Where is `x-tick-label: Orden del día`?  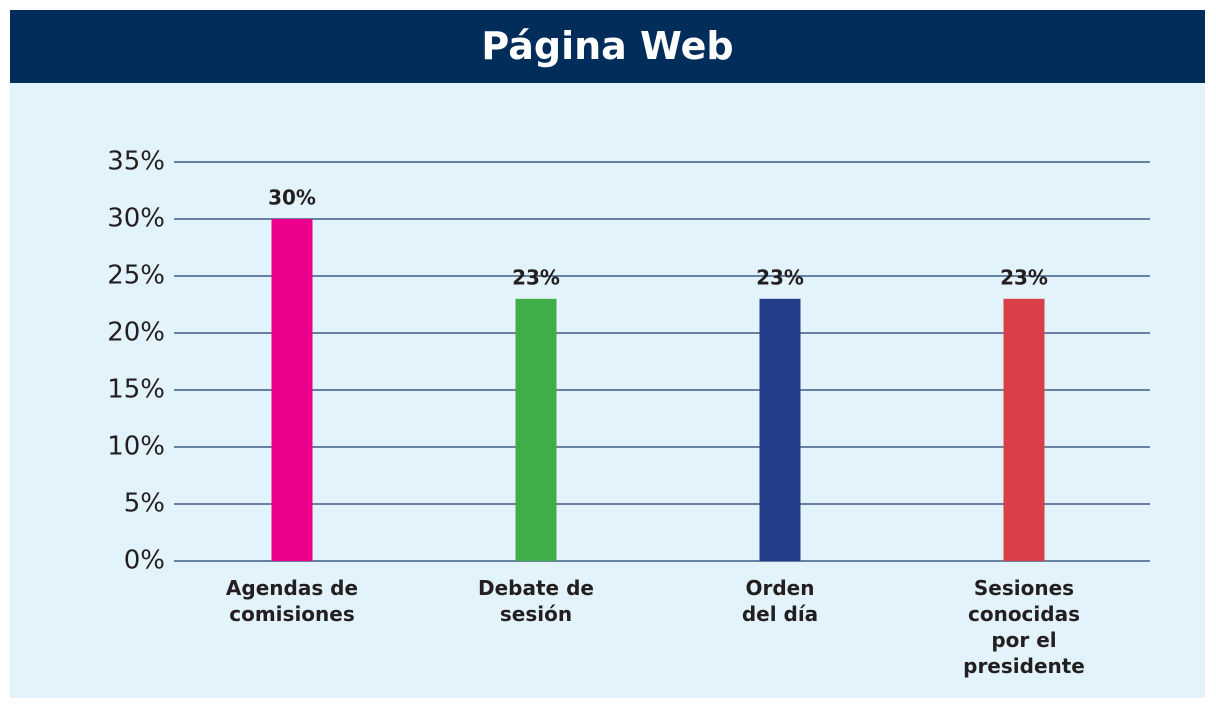
x-tick-label: Orden del día is located at coordinates (780, 601).